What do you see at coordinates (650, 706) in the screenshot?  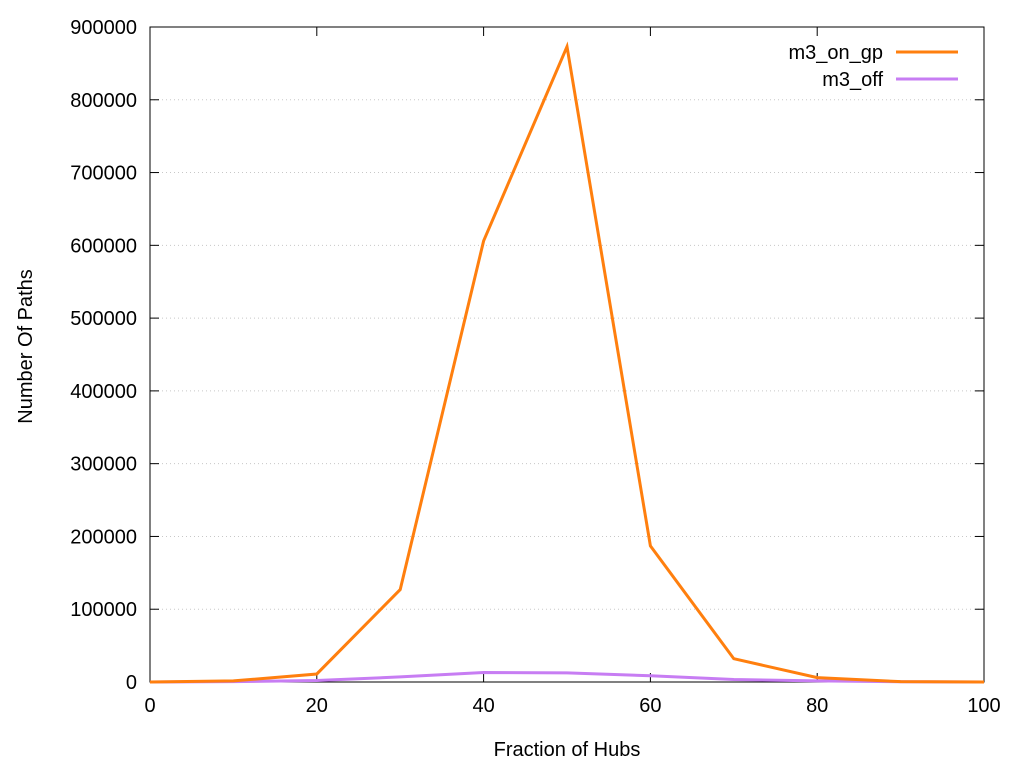 I see `x-tick-label: 60` at bounding box center [650, 706].